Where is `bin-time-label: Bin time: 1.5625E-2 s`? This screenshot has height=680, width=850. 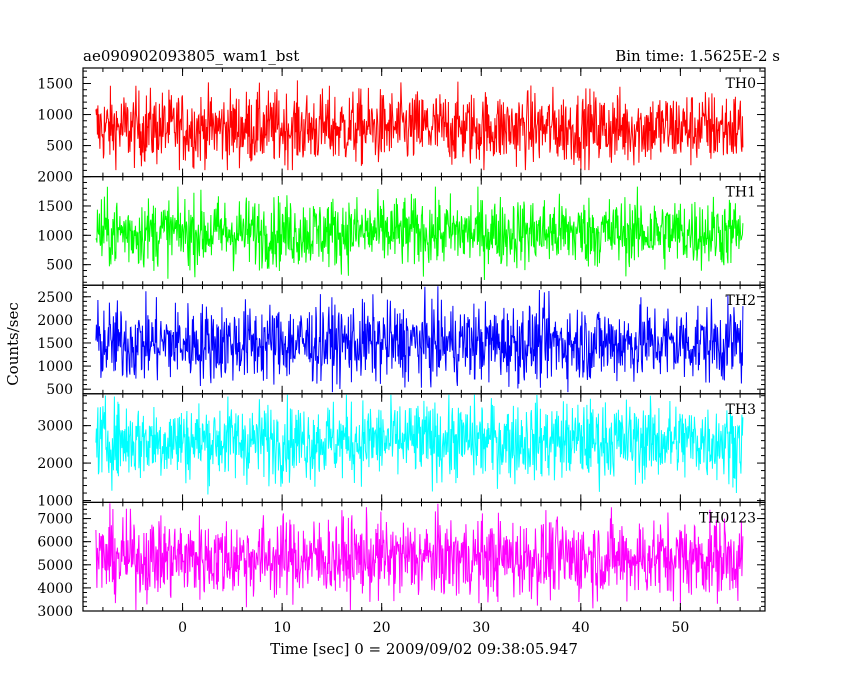
bin-time-label: Bin time: 1.5625E-2 s is located at coordinates (697, 56).